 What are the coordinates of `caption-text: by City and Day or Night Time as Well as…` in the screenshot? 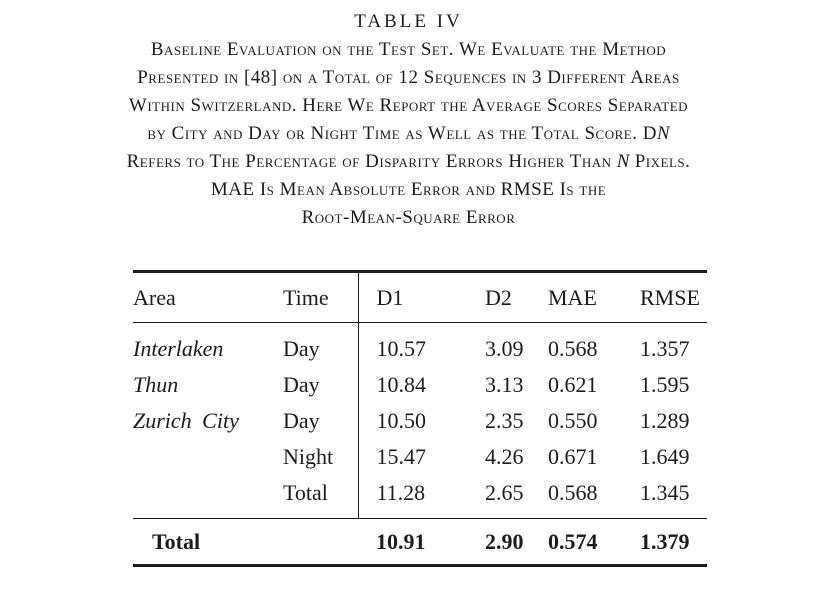 It's located at (402, 133).